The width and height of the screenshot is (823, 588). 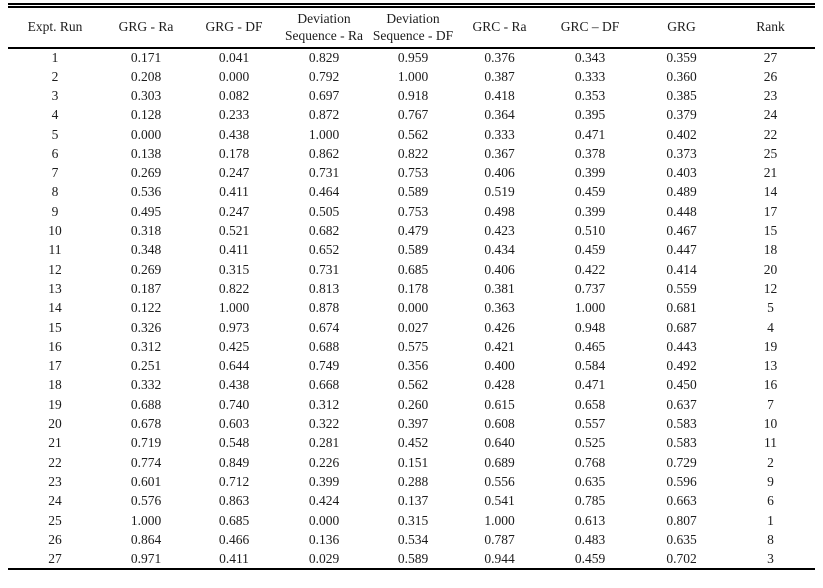 I want to click on table-row: 10 0.318 0.521 0.682 0.479 0.423 0.510 0.467 15, so click(x=411, y=230).